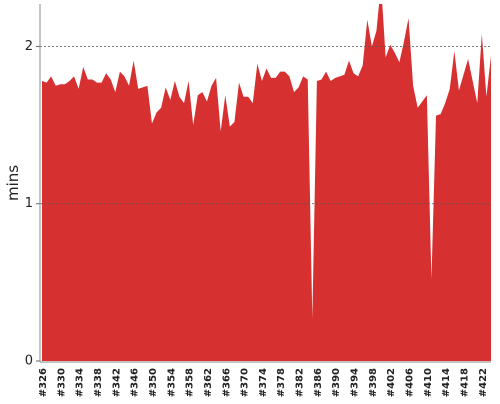  Describe the element at coordinates (153, 382) in the screenshot. I see `x-tick-label: #350` at that location.